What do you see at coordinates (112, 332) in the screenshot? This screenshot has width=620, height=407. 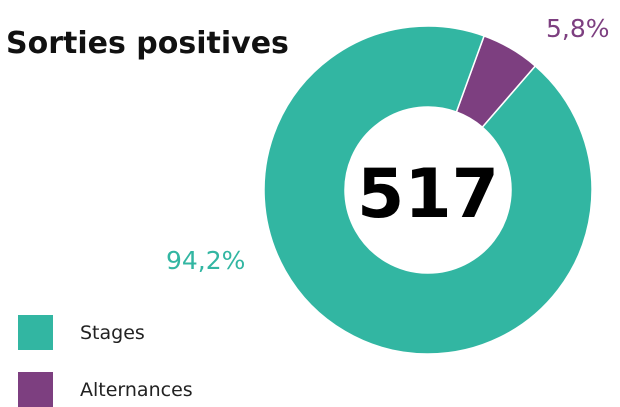 I see `legend-label-stages: Stages` at bounding box center [112, 332].